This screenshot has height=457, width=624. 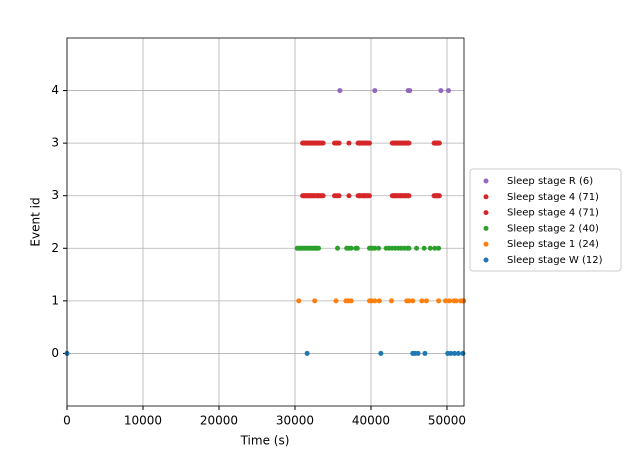 I want to click on x-tick-label: 50000, so click(x=447, y=421).